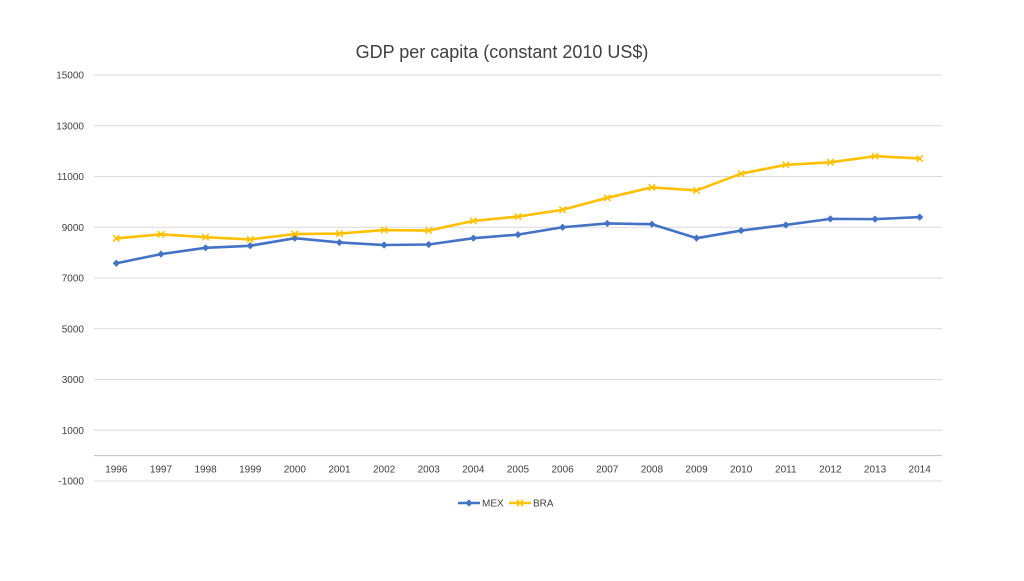  What do you see at coordinates (502, 52) in the screenshot?
I see `chart-title: GDP per capita (constant 2010 US$)` at bounding box center [502, 52].